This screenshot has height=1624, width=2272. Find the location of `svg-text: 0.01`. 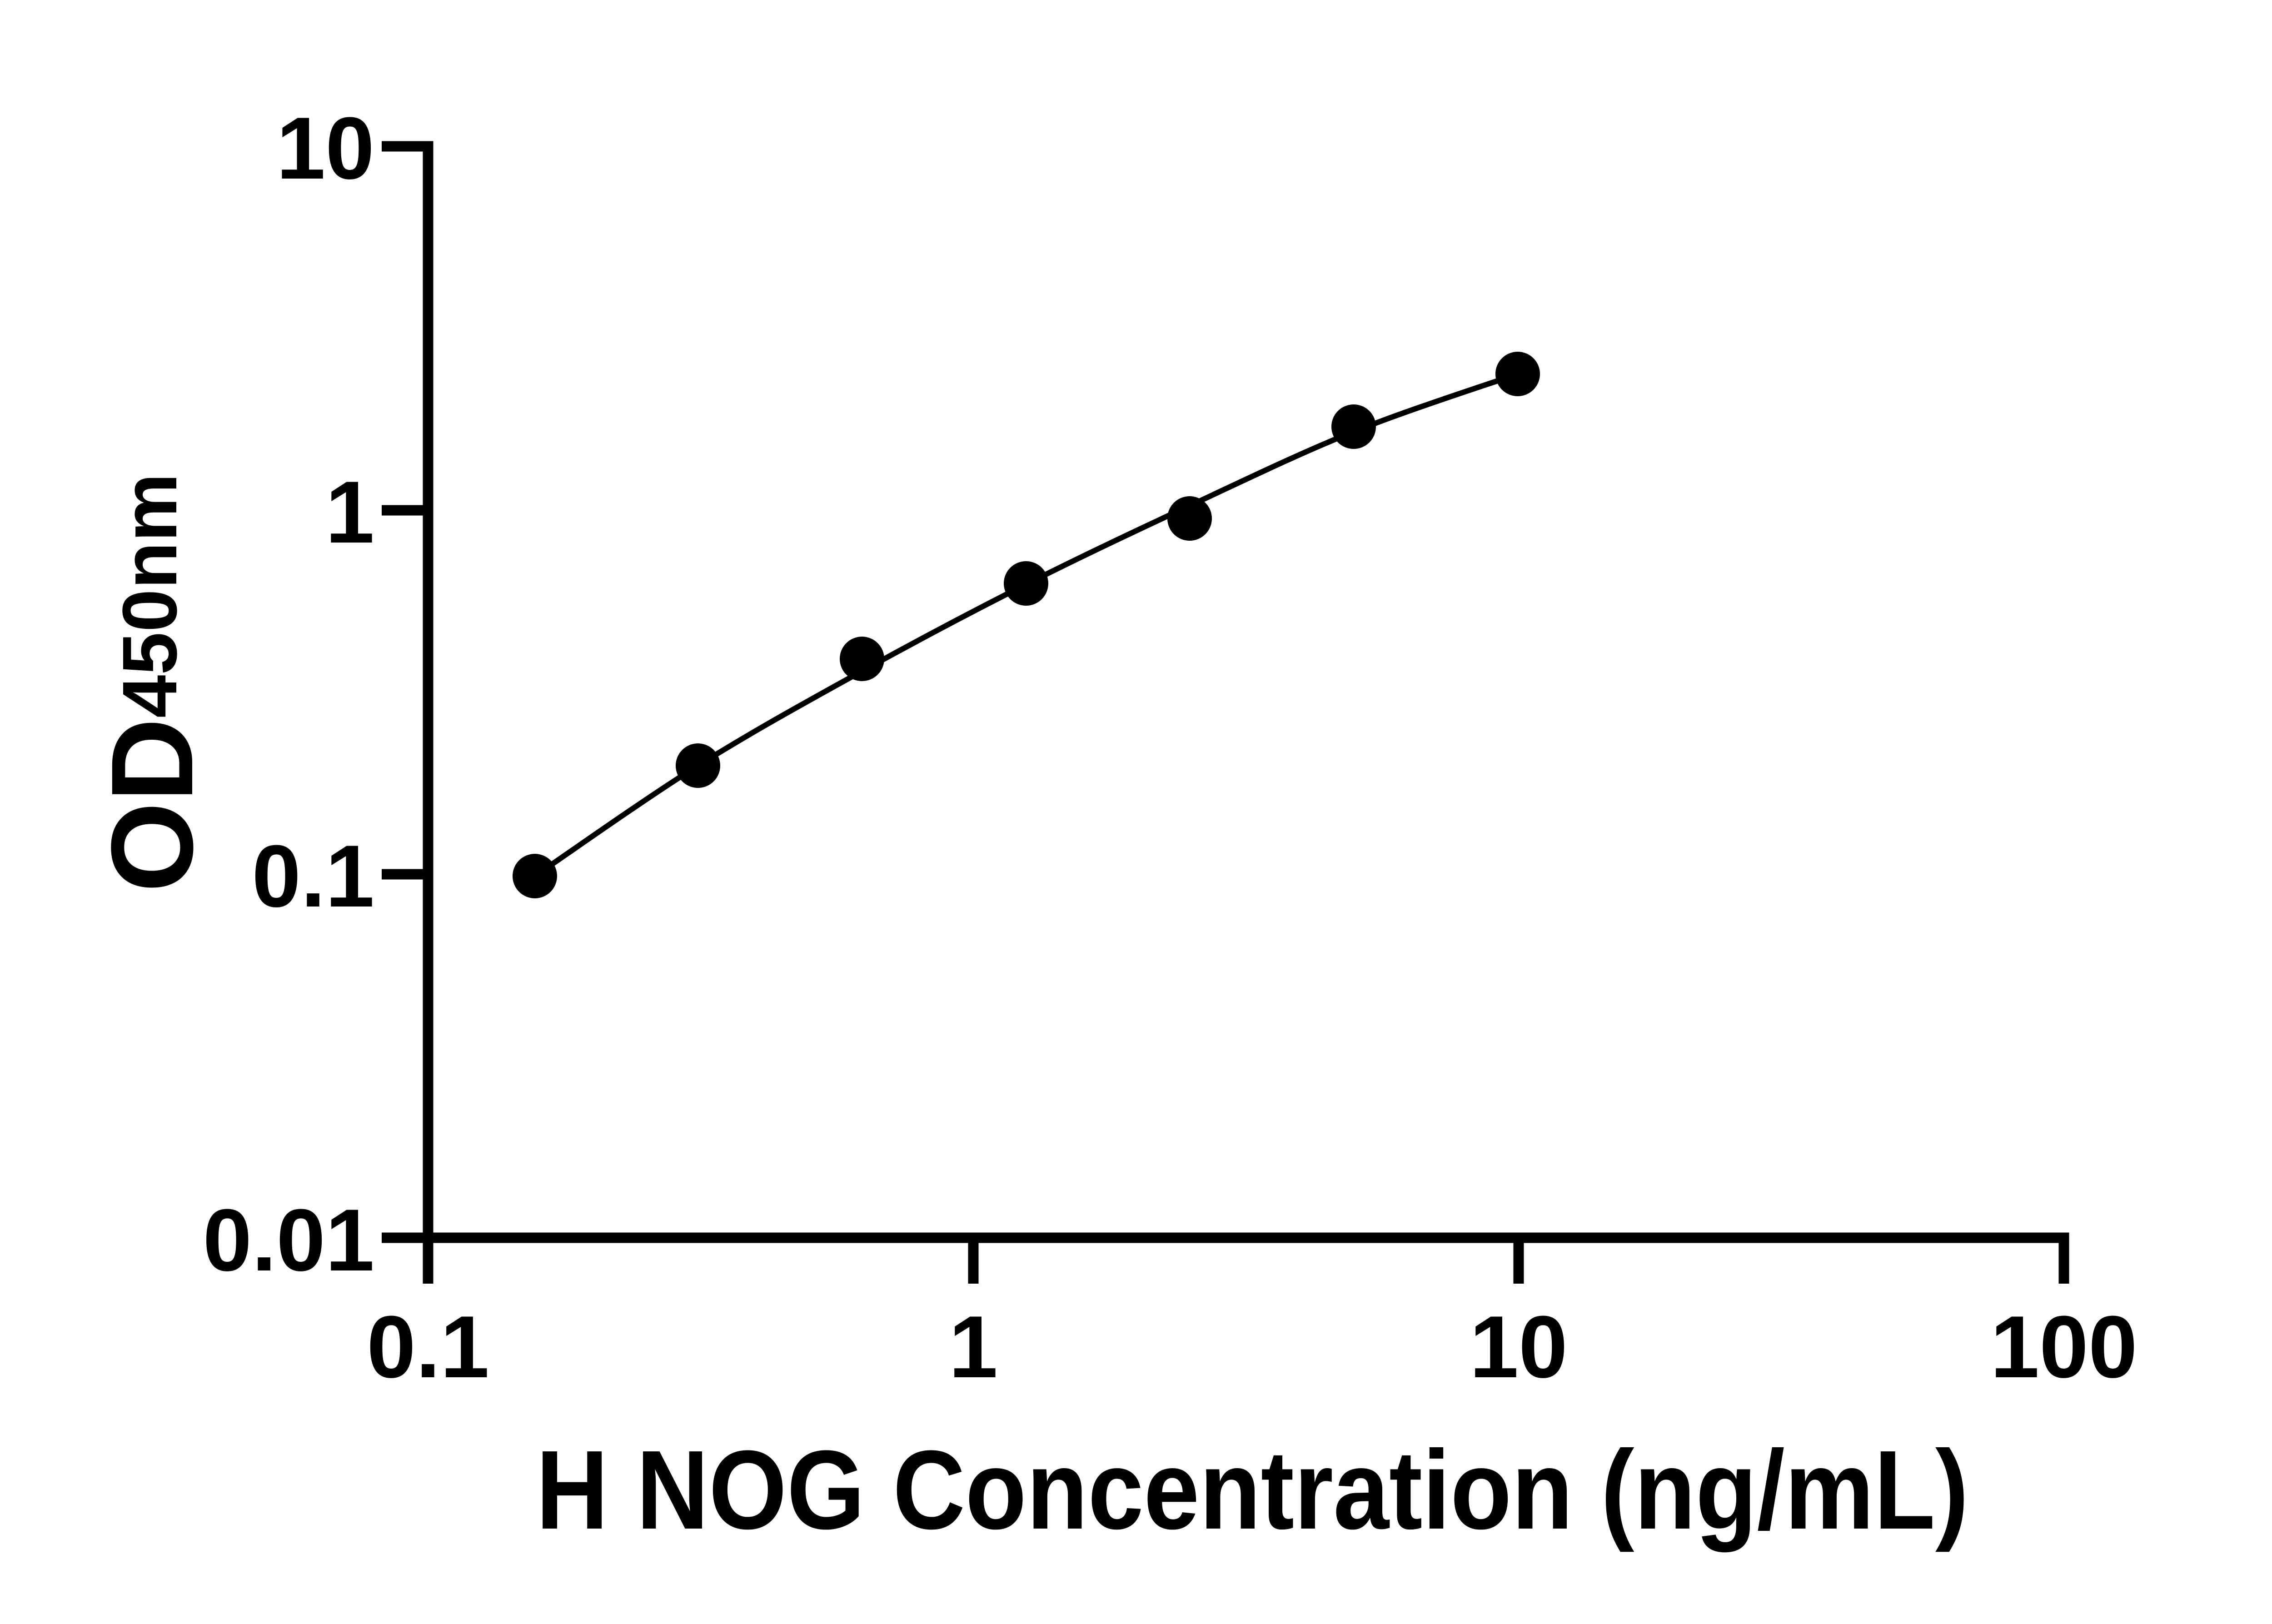

svg-text: 0.01 is located at coordinates (288, 1240).